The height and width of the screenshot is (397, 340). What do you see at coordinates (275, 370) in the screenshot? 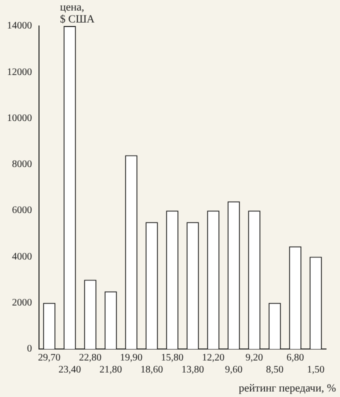
I see `x-tick-label: 8,50` at bounding box center [275, 370].